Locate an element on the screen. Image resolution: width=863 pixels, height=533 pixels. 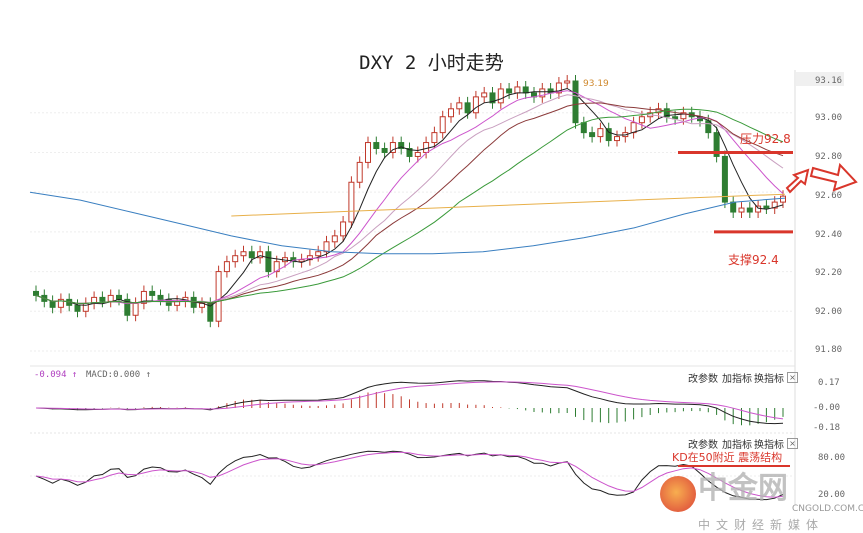
y-tick: 92.60 is located at coordinates (829, 196).